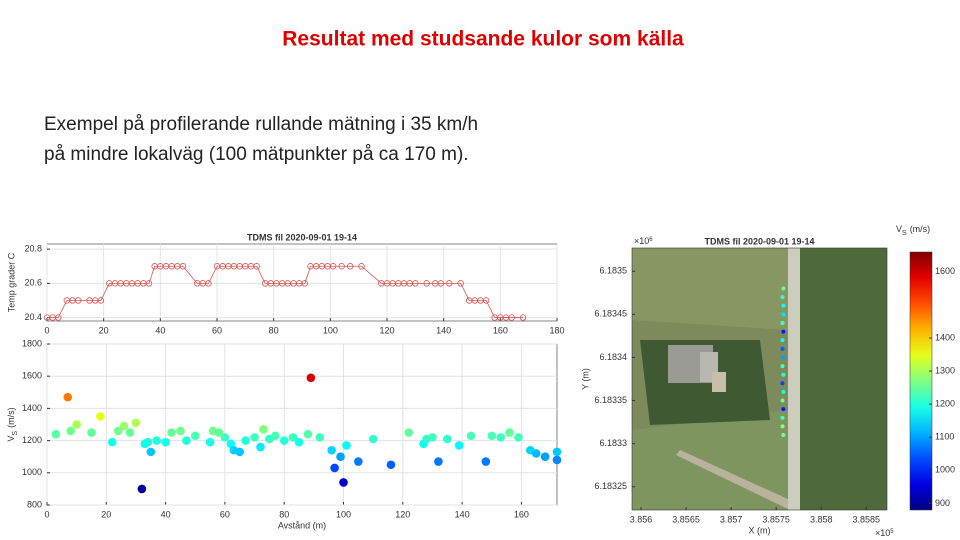 This screenshot has width=960, height=540. What do you see at coordinates (284, 514) in the screenshot?
I see `x-tick-label: 80` at bounding box center [284, 514].